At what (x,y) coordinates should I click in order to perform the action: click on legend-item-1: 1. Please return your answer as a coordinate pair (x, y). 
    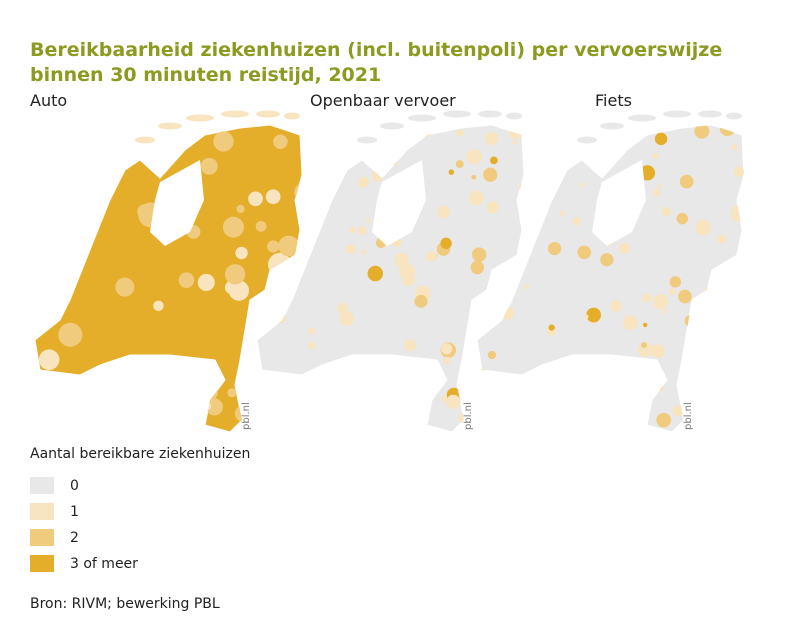
    Looking at the image, I should click on (54, 511).